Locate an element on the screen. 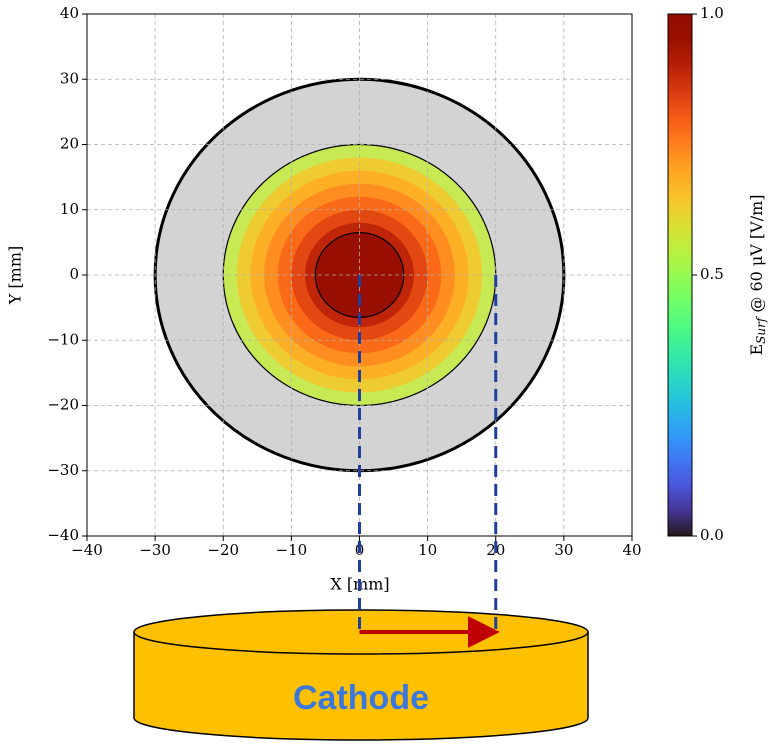 The height and width of the screenshot is (746, 769). cathode-side is located at coordinates (361, 686).